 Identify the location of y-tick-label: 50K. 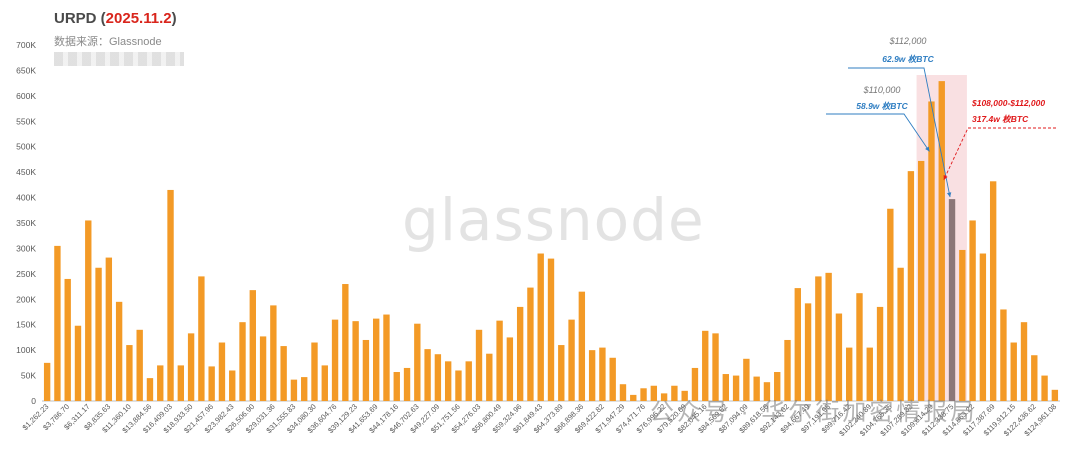
(28, 376).